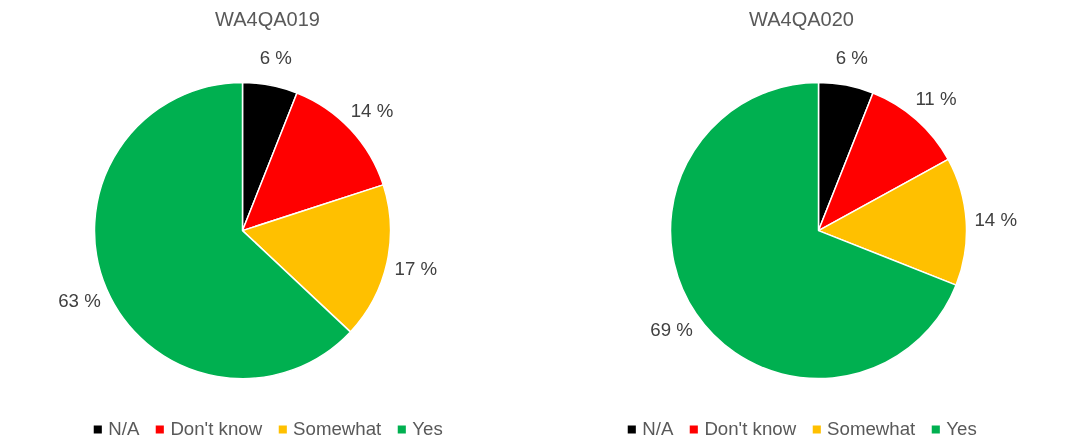  Describe the element at coordinates (79, 300) in the screenshot. I see `data-label: 63 %` at that location.